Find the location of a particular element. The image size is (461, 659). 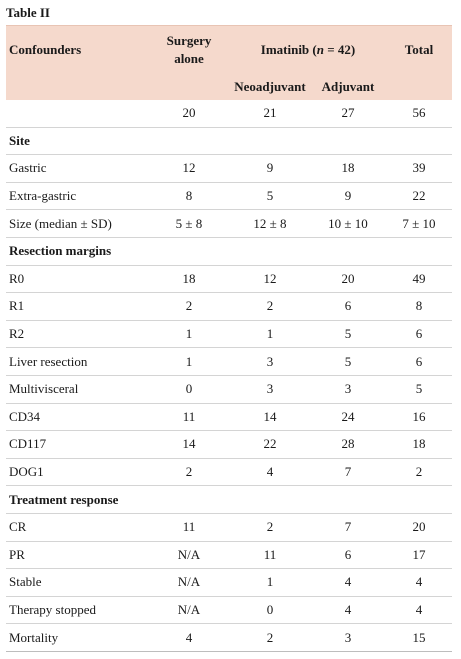

table-caption: Table II is located at coordinates (28, 12).